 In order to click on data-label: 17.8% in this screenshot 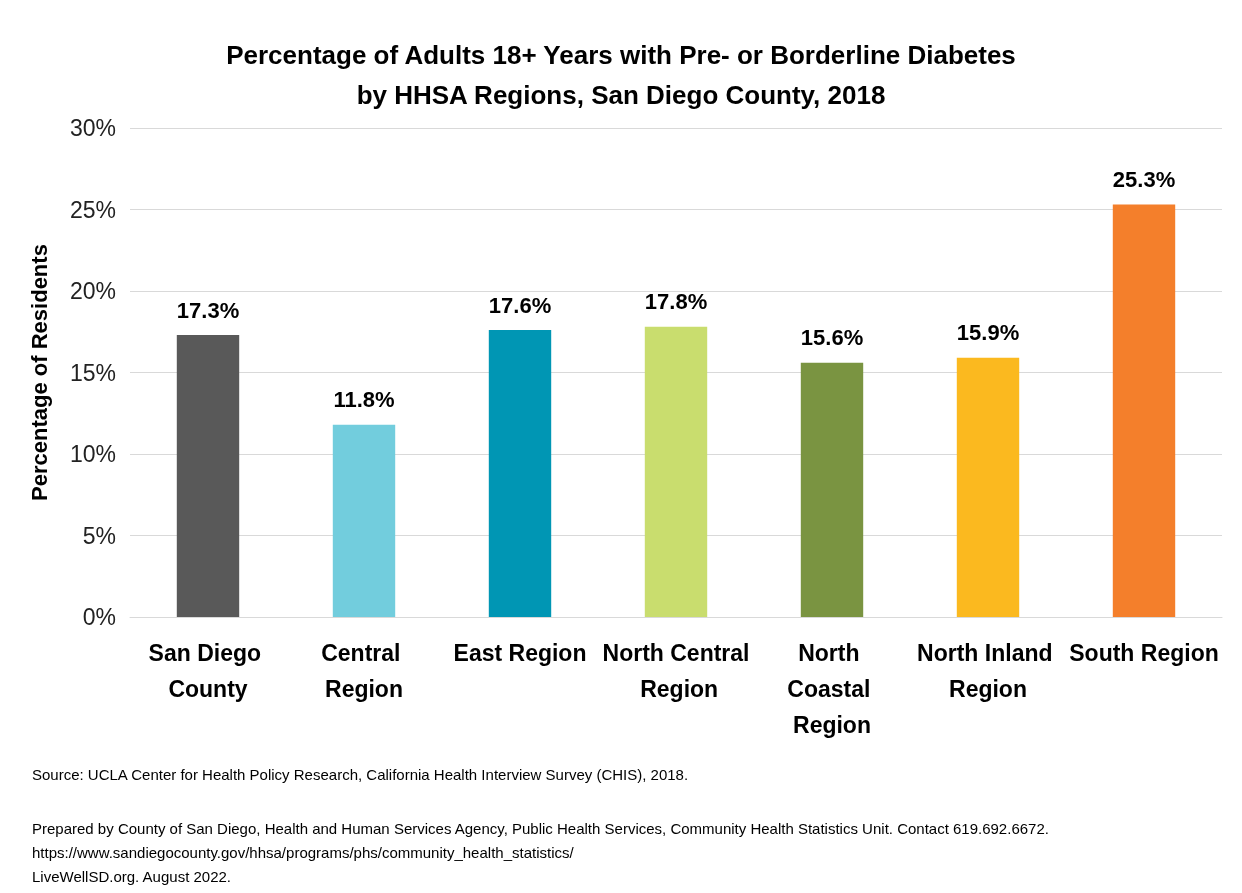, I will do `click(676, 302)`.